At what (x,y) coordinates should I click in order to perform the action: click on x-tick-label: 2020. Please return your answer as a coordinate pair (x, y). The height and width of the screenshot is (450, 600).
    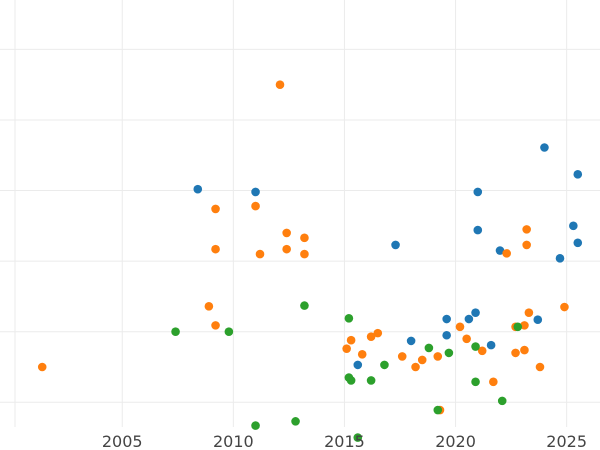
    Looking at the image, I should click on (455, 441).